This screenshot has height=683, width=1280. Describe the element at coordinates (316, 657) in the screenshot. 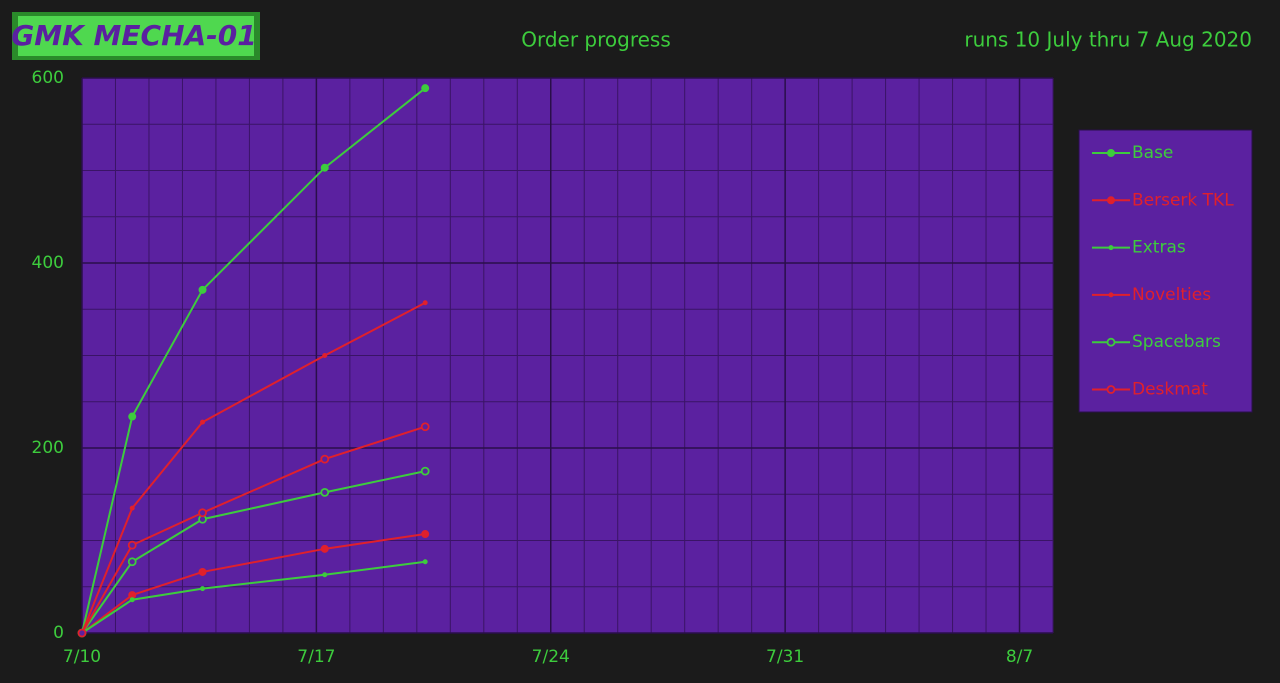

I see `x-tick-label: 7/17` at that location.